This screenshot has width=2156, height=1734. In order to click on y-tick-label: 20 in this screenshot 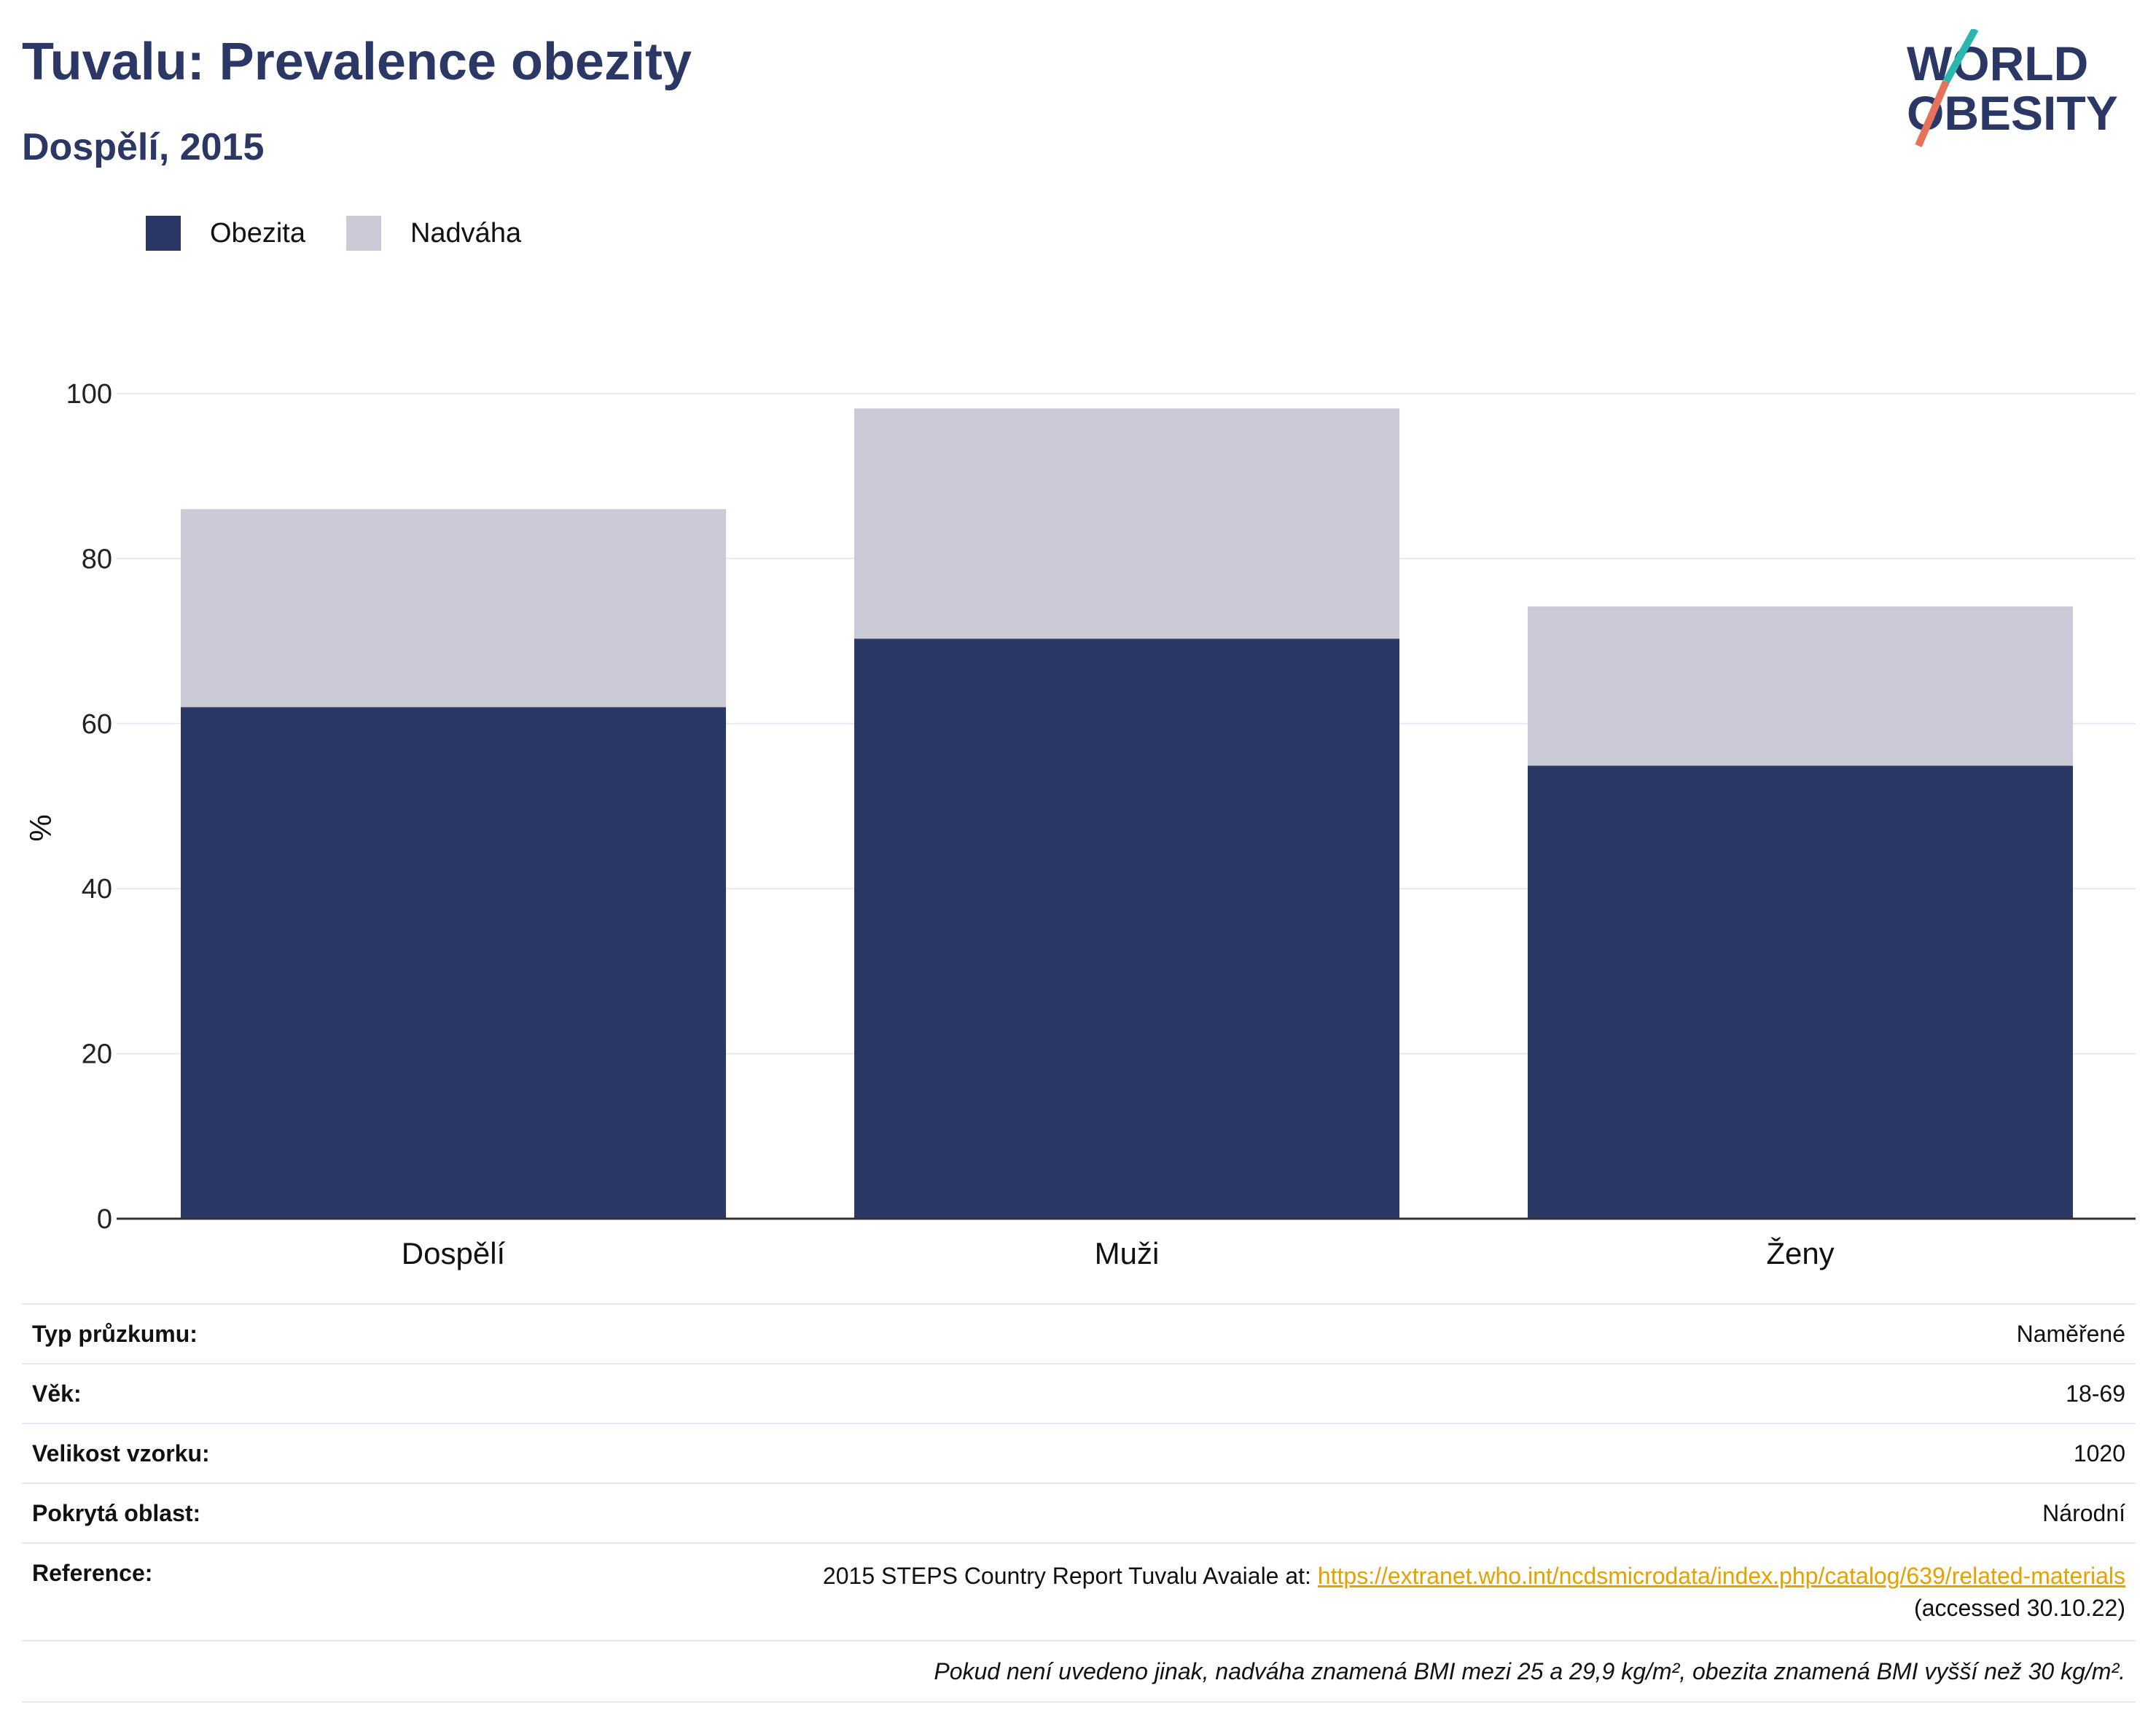, I will do `click(97, 1054)`.